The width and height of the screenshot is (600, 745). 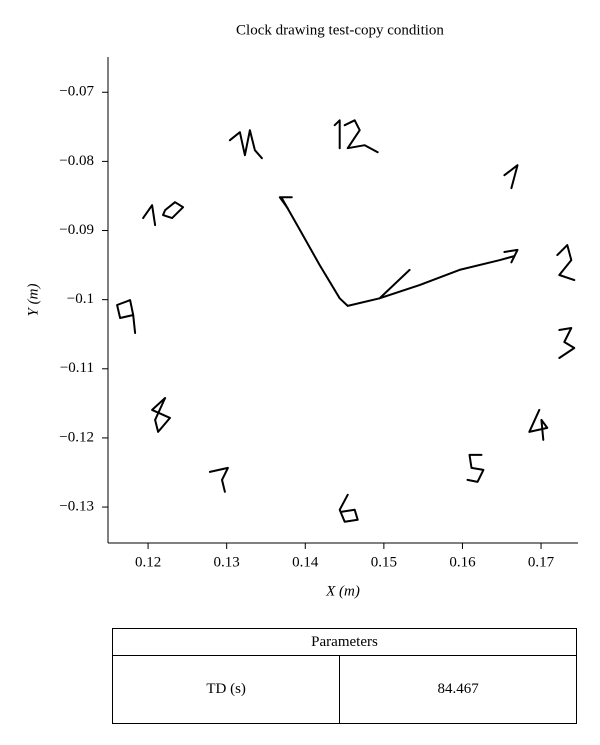 I want to click on x-tick-label: 0.14, so click(x=305, y=562).